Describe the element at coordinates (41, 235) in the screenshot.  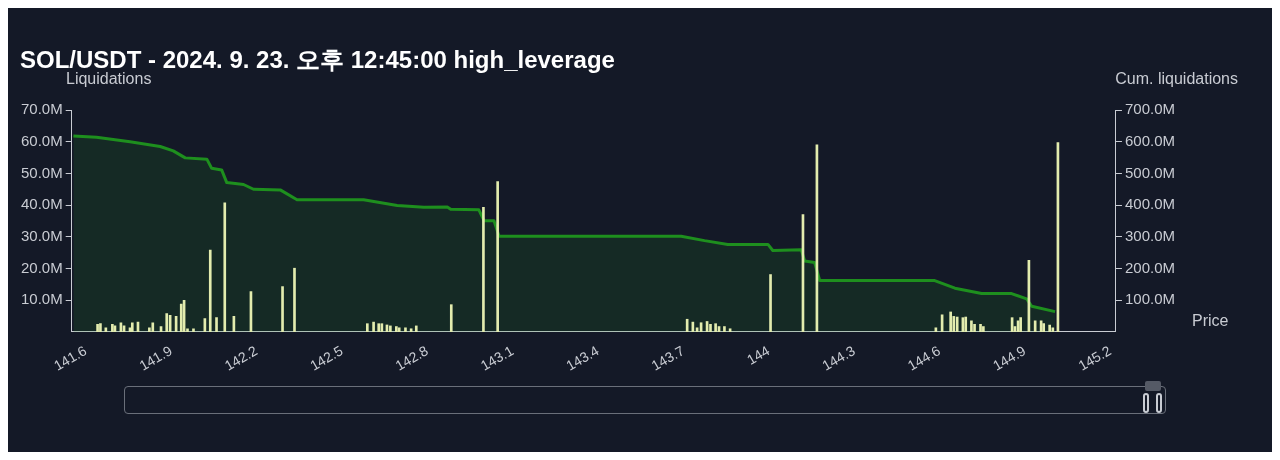
I see `y-tick-label: 30.0M` at that location.